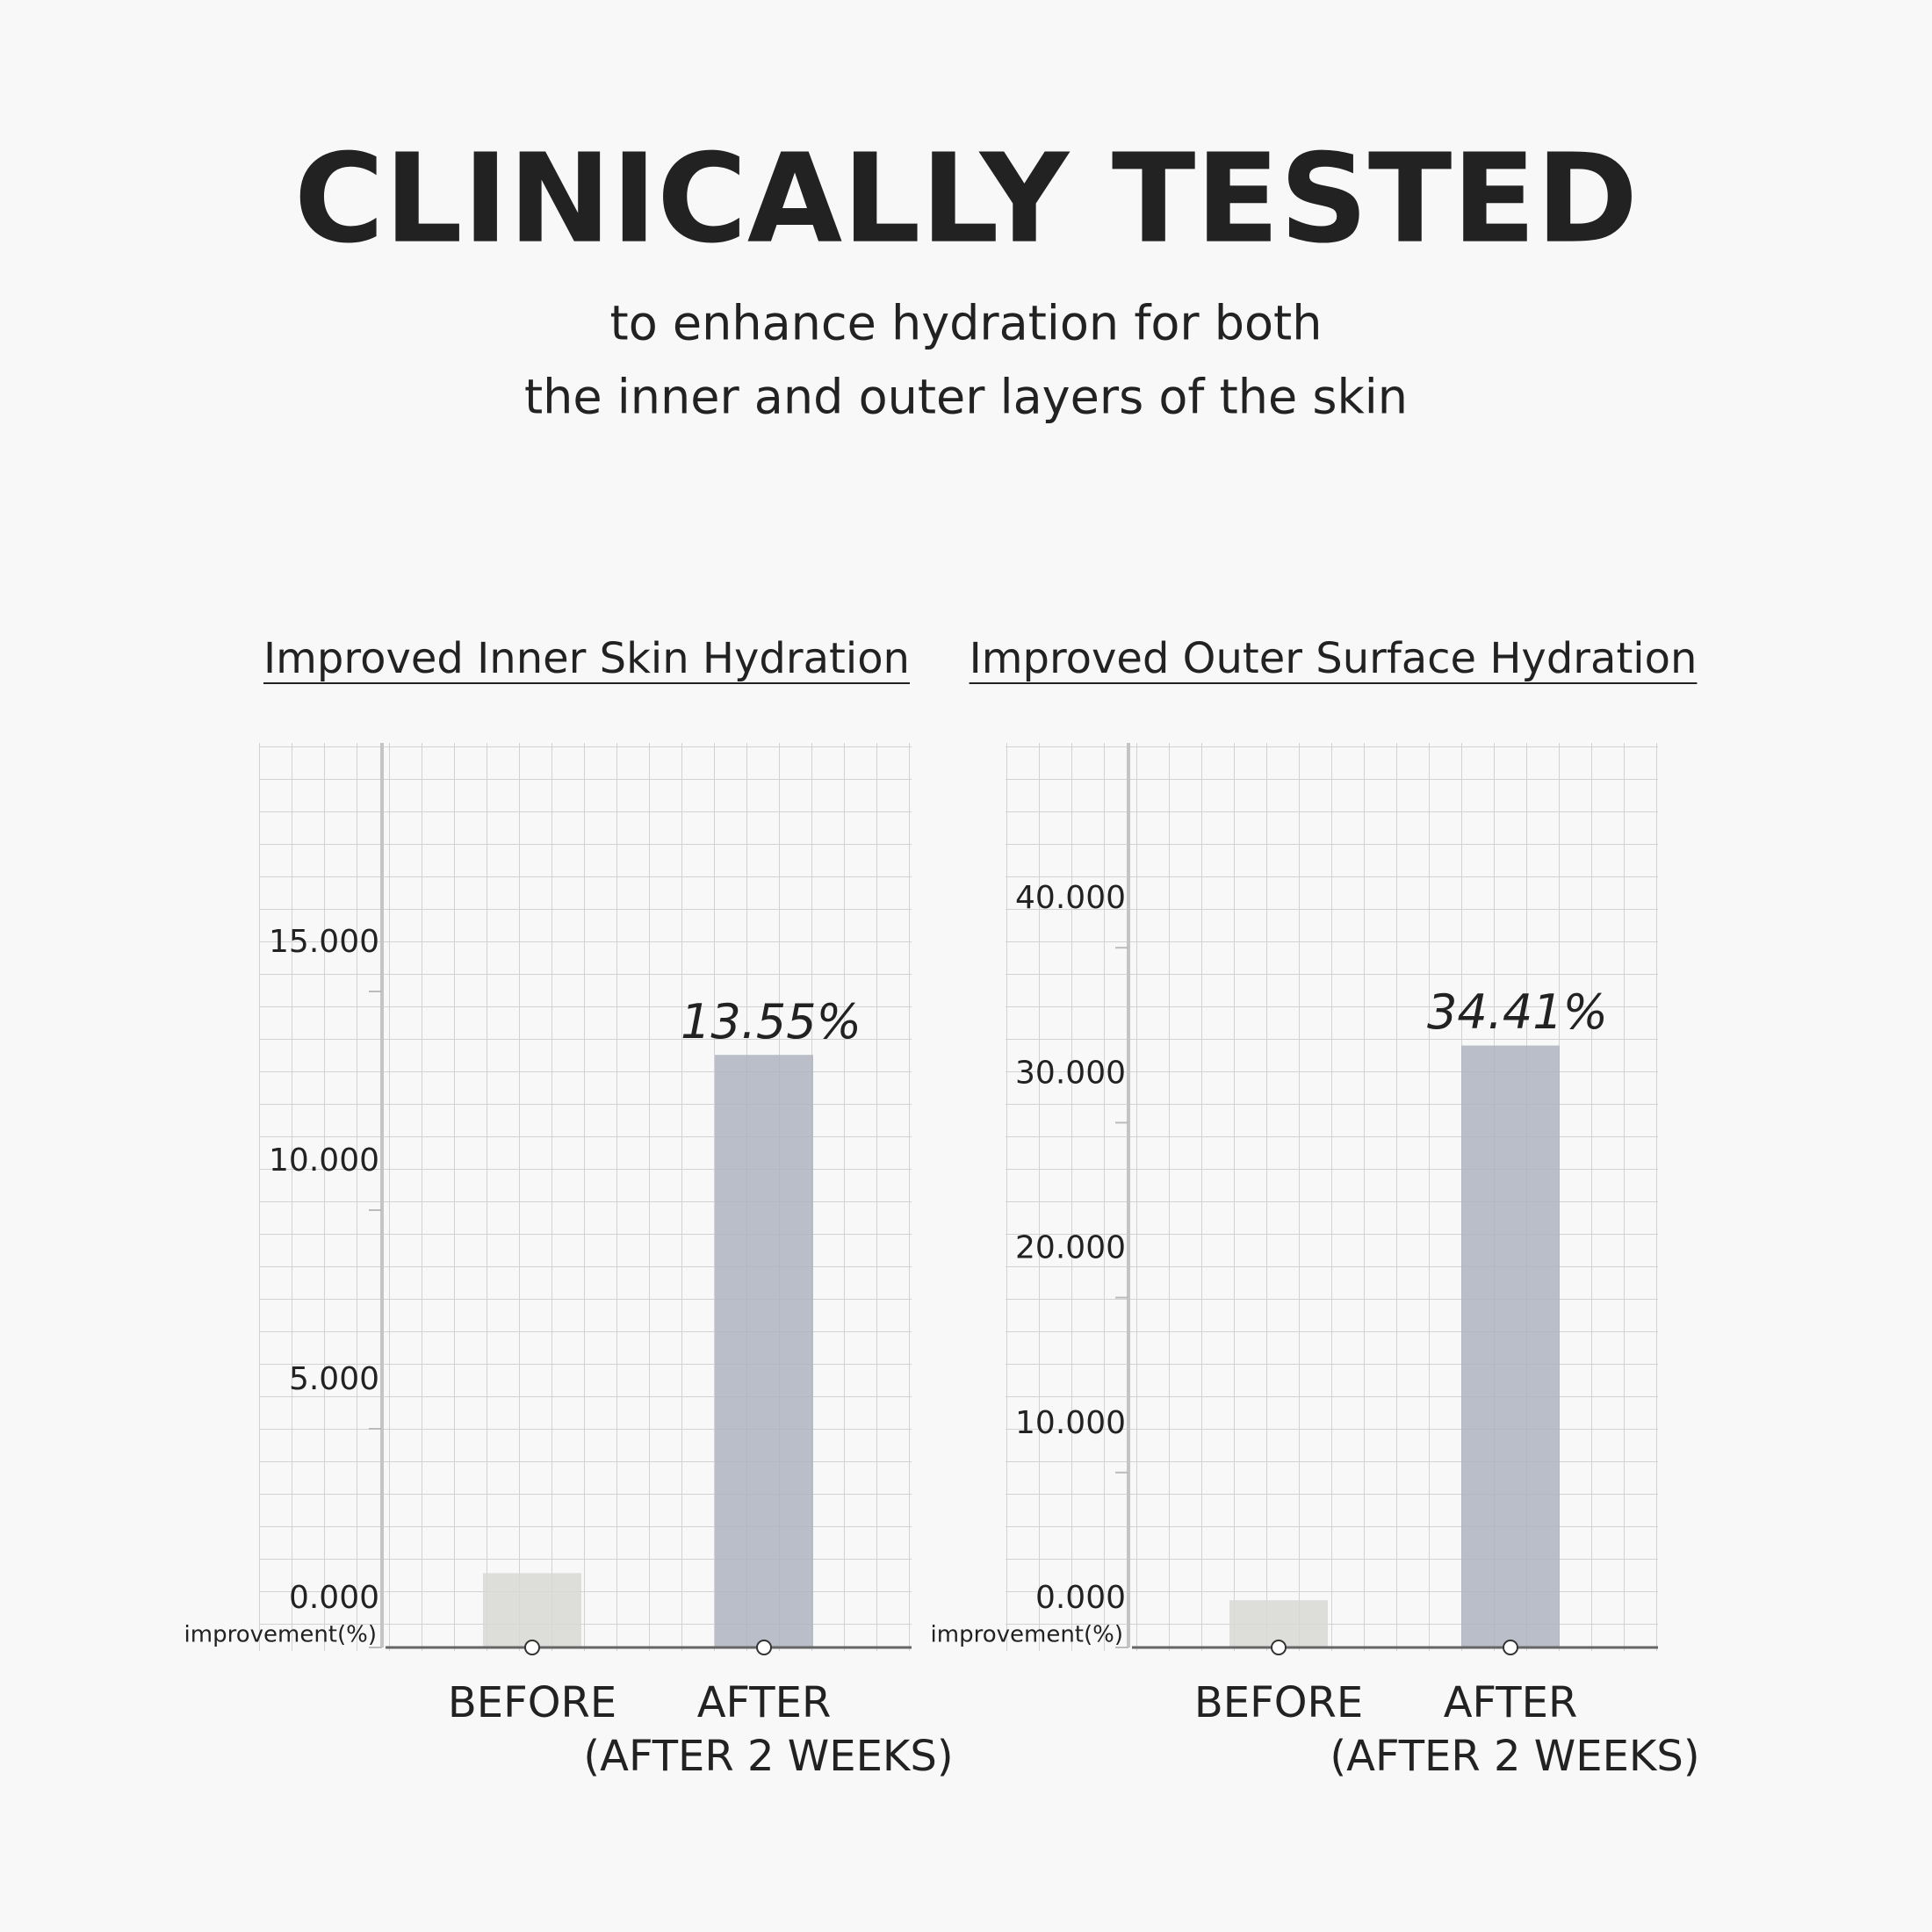 Image resolution: width=1932 pixels, height=1932 pixels. Describe the element at coordinates (1071, 1248) in the screenshot. I see `y-tick-label: 20.000` at that location.